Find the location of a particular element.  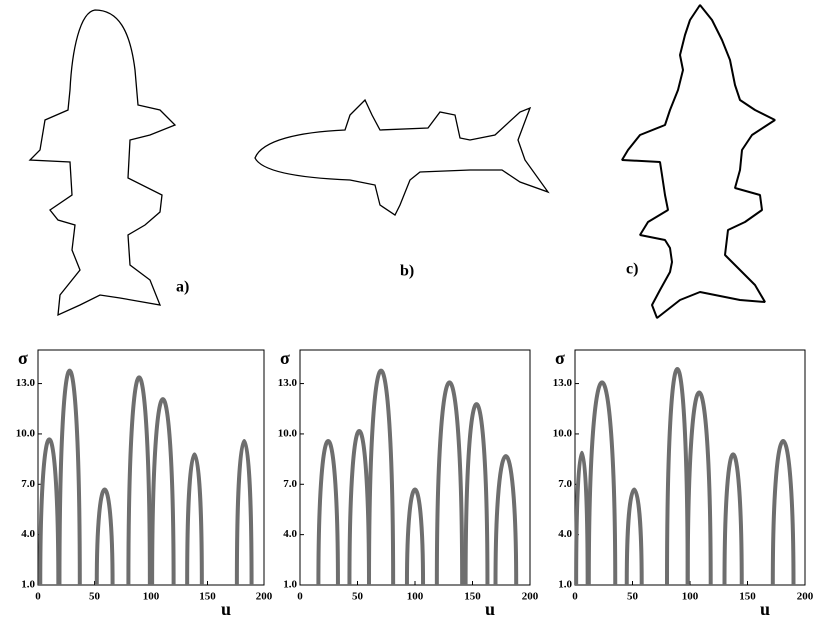

fish-contour-c is located at coordinates (698, 161).